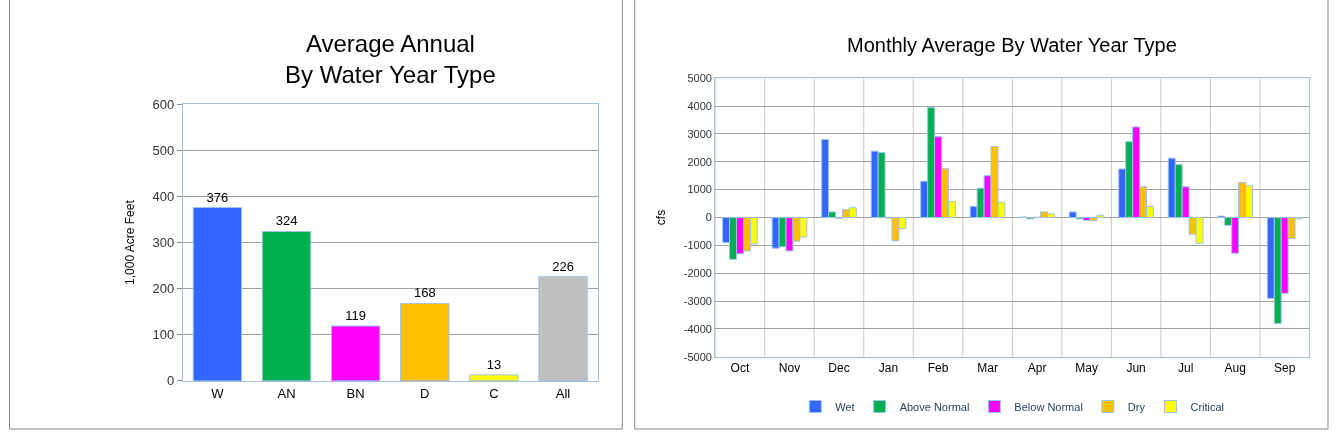 The width and height of the screenshot is (1338, 439). I want to click on y-tick-label: -1000, so click(697, 245).